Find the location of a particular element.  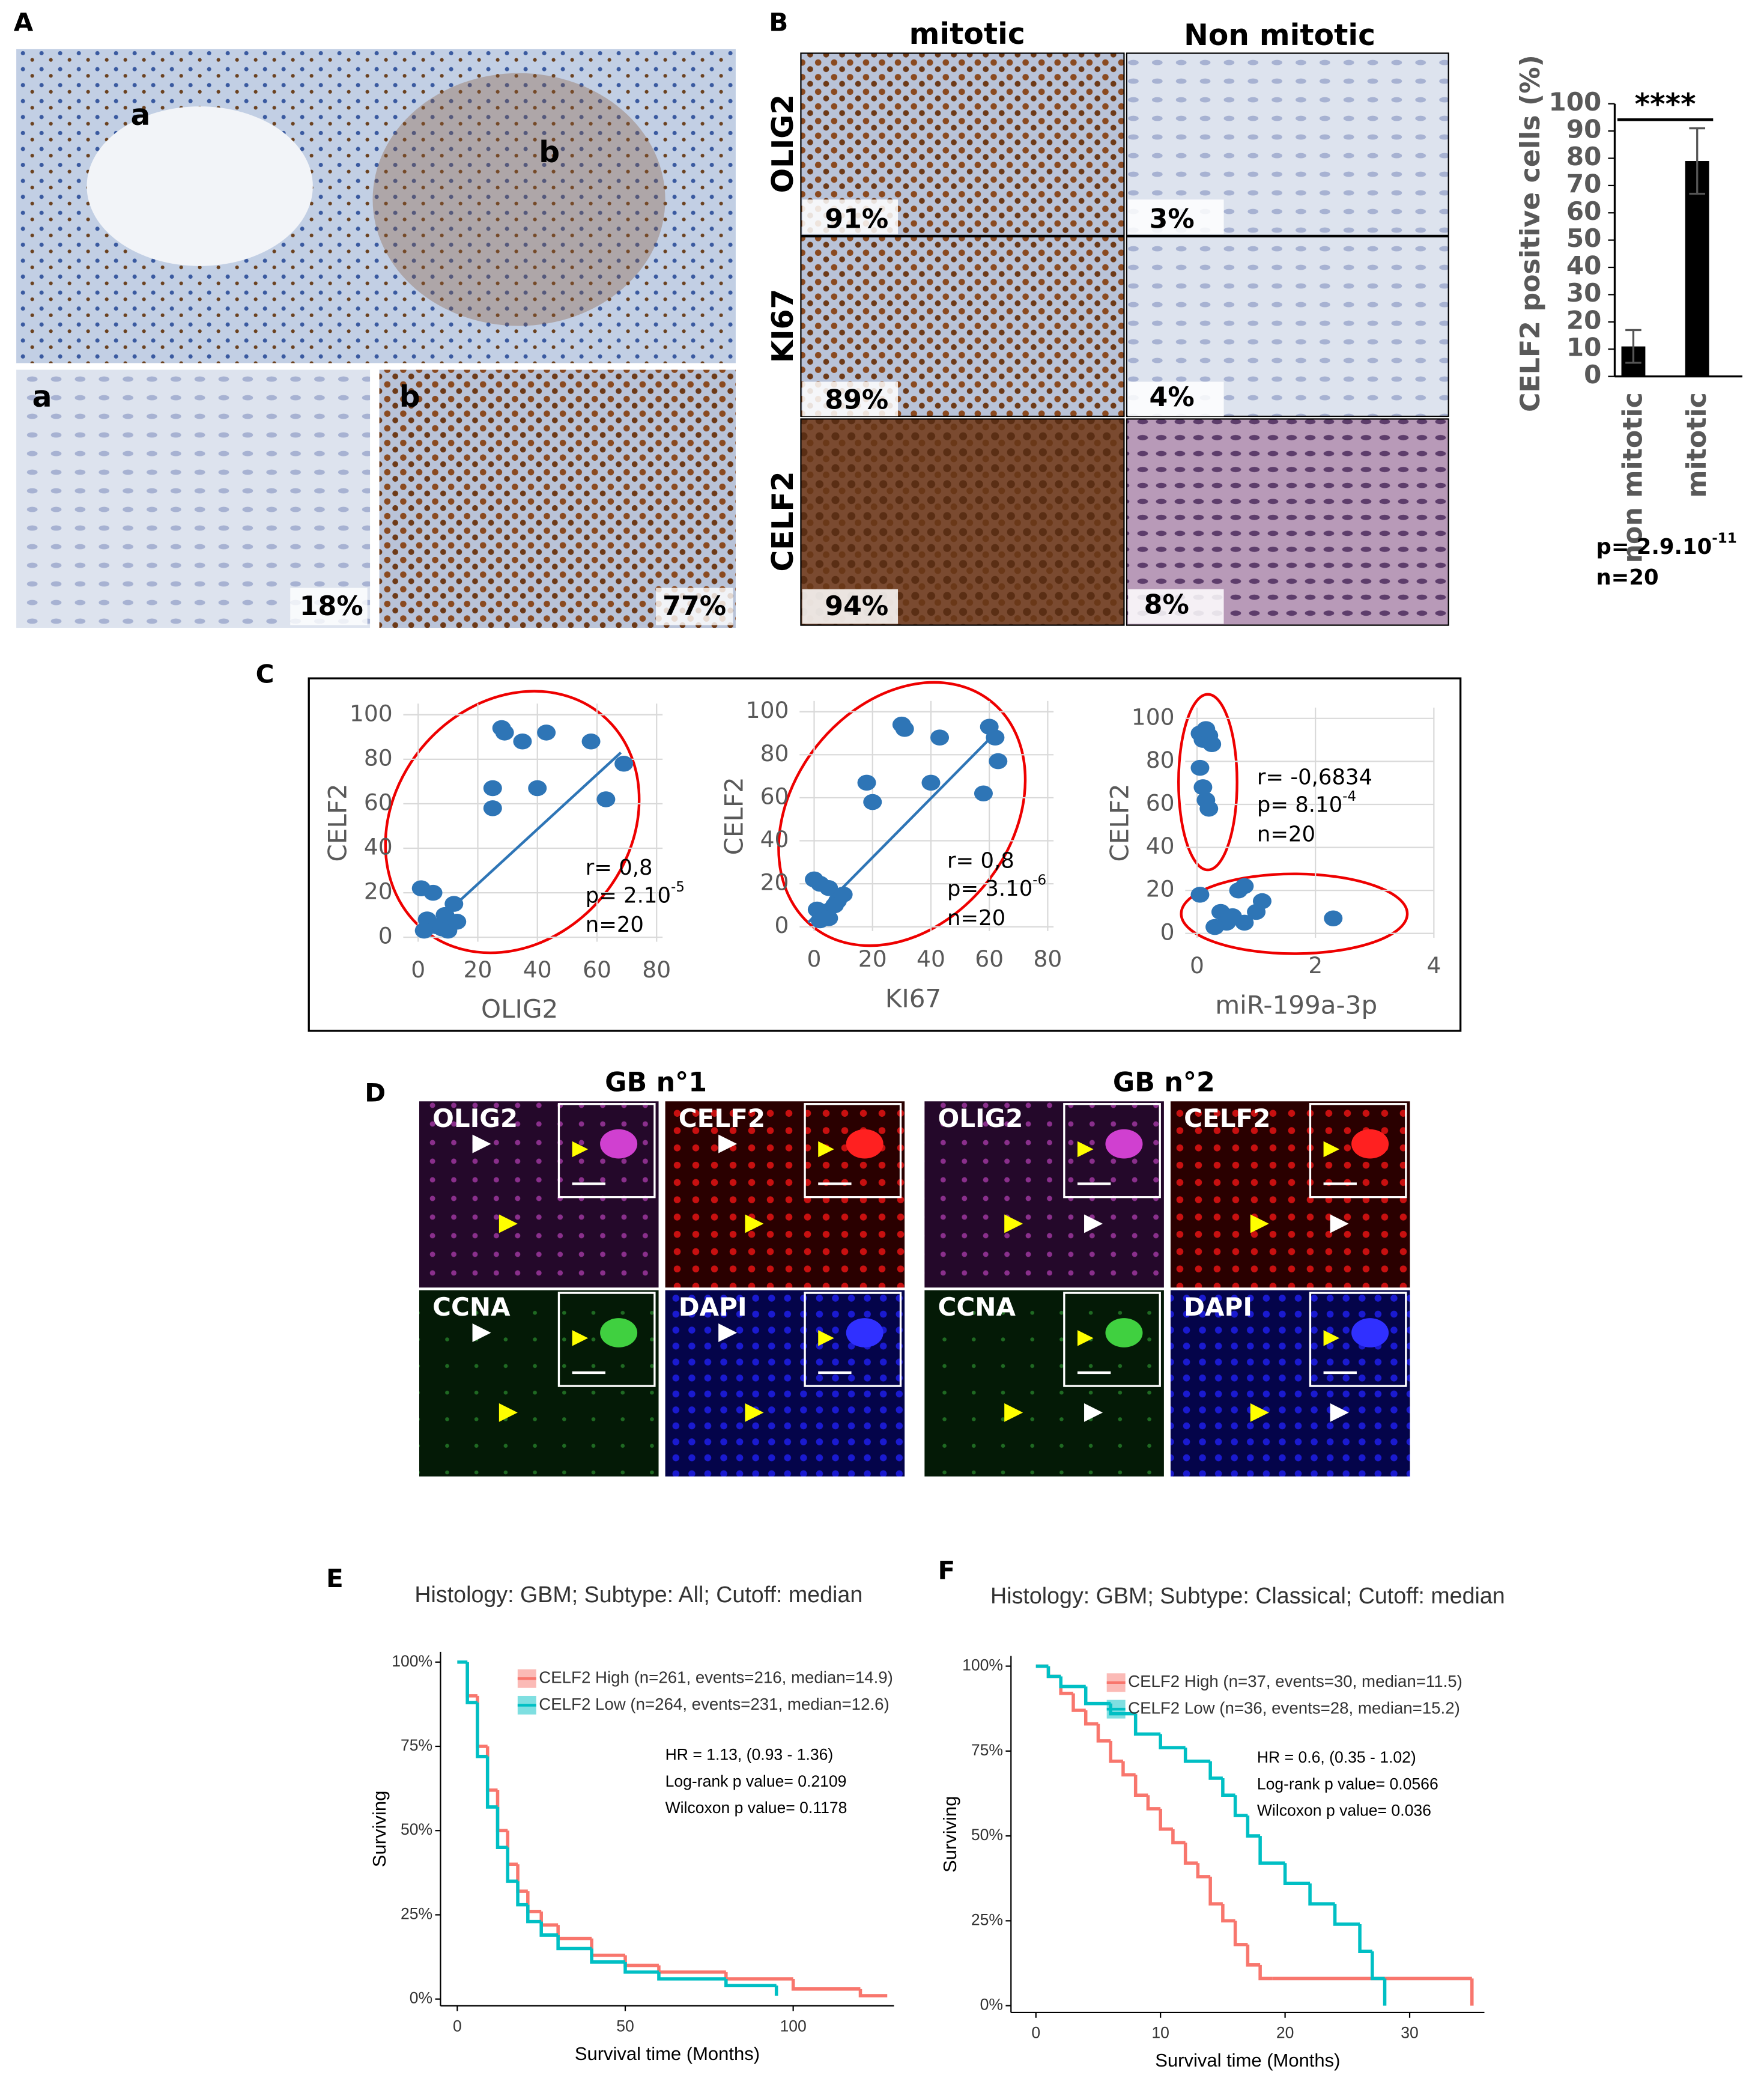

stat-label: n=20 is located at coordinates (1286, 834).